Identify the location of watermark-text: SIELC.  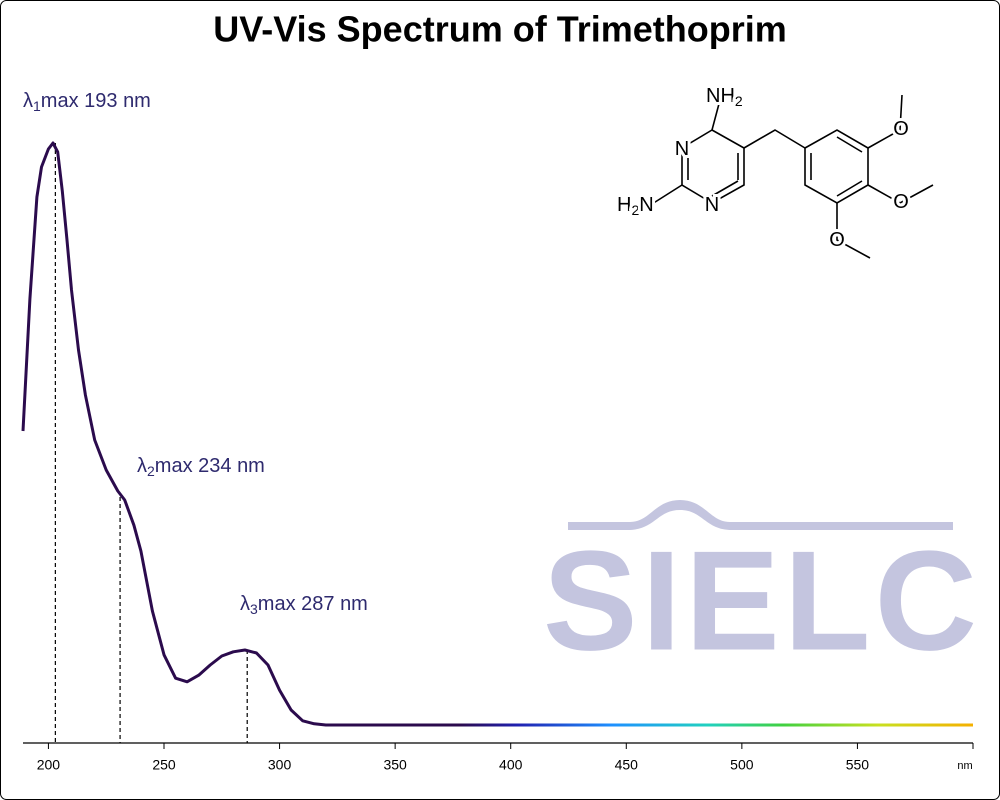
(762, 601).